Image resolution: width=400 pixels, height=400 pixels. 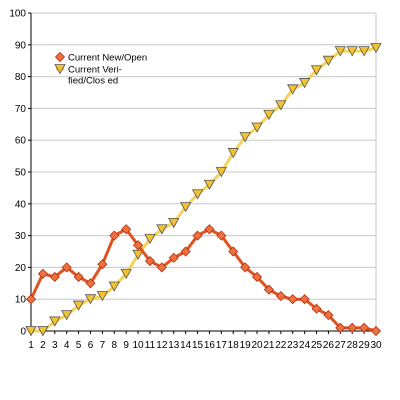 What do you see at coordinates (79, 345) in the screenshot?
I see `x-tick-label: 5` at bounding box center [79, 345].